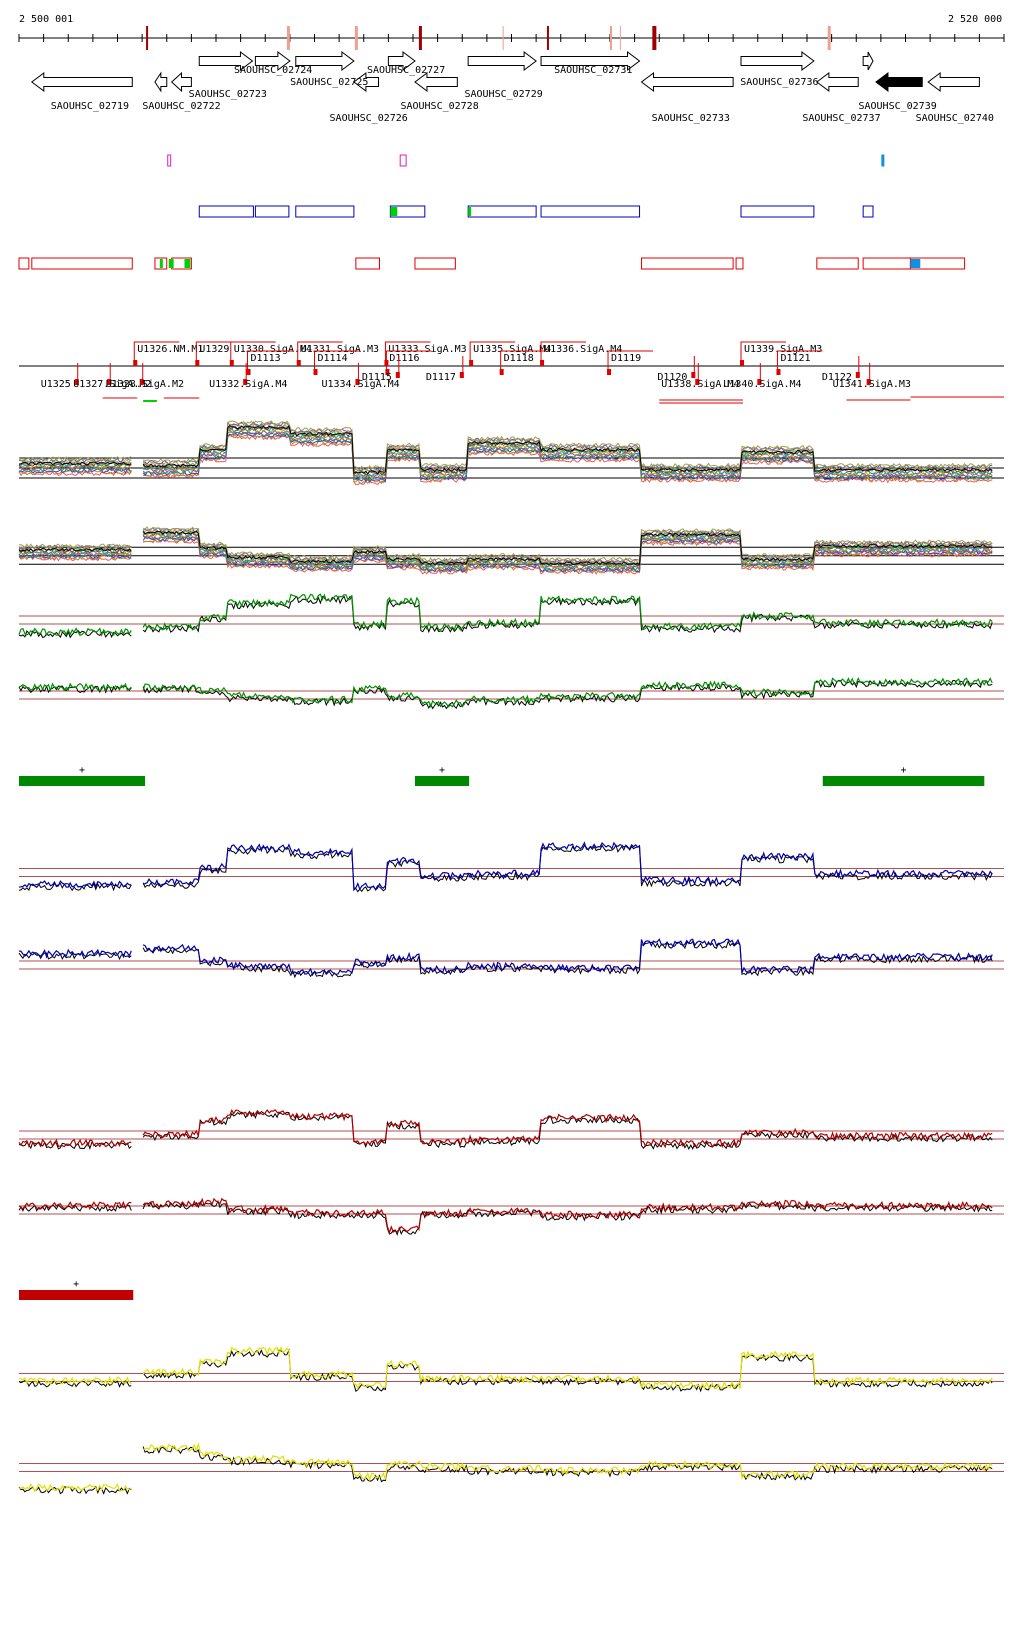 This screenshot has height=1640, width=1024. Describe the element at coordinates (519, 358) in the screenshot. I see `promoter-label: D1118` at that location.